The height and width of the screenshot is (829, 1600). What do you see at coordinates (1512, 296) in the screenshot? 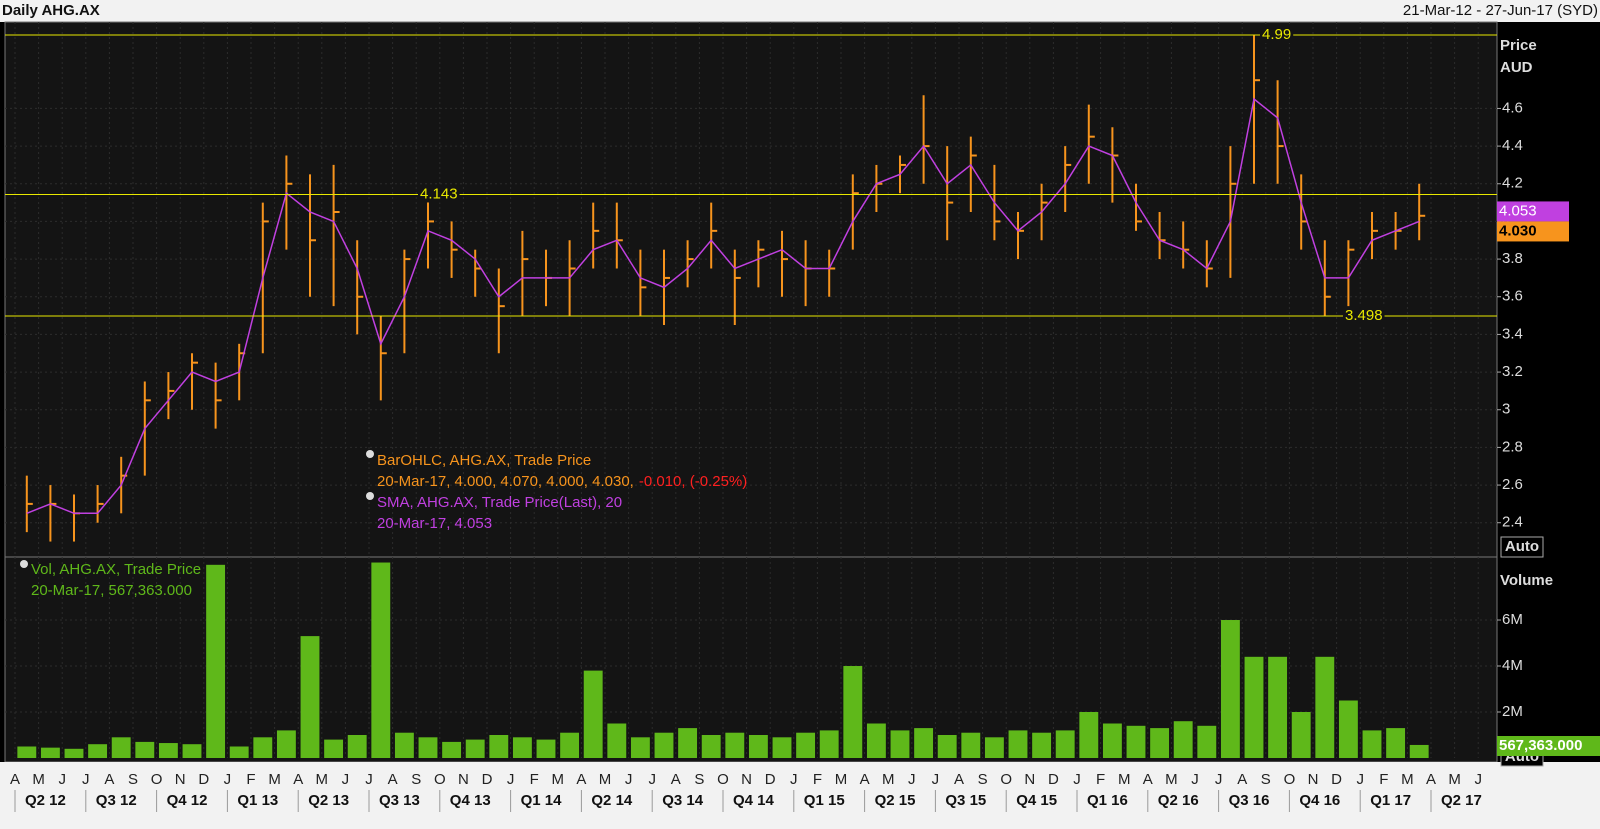
I see `y-tick-label: 3.6` at bounding box center [1512, 296].